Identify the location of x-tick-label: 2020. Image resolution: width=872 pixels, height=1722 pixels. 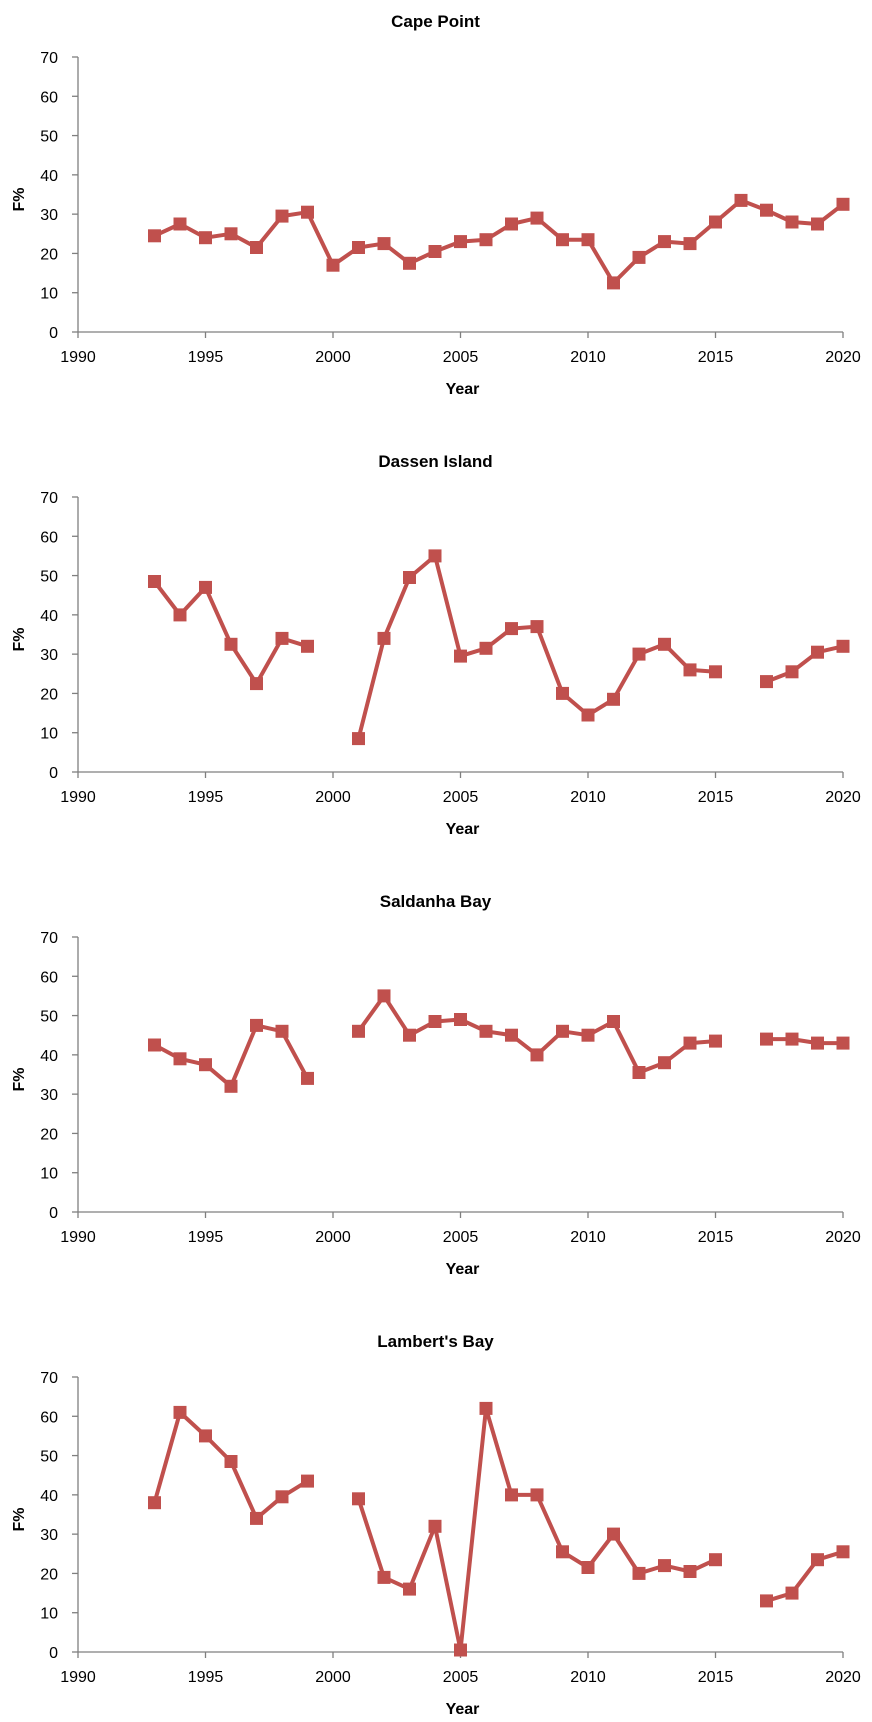
(843, 357).